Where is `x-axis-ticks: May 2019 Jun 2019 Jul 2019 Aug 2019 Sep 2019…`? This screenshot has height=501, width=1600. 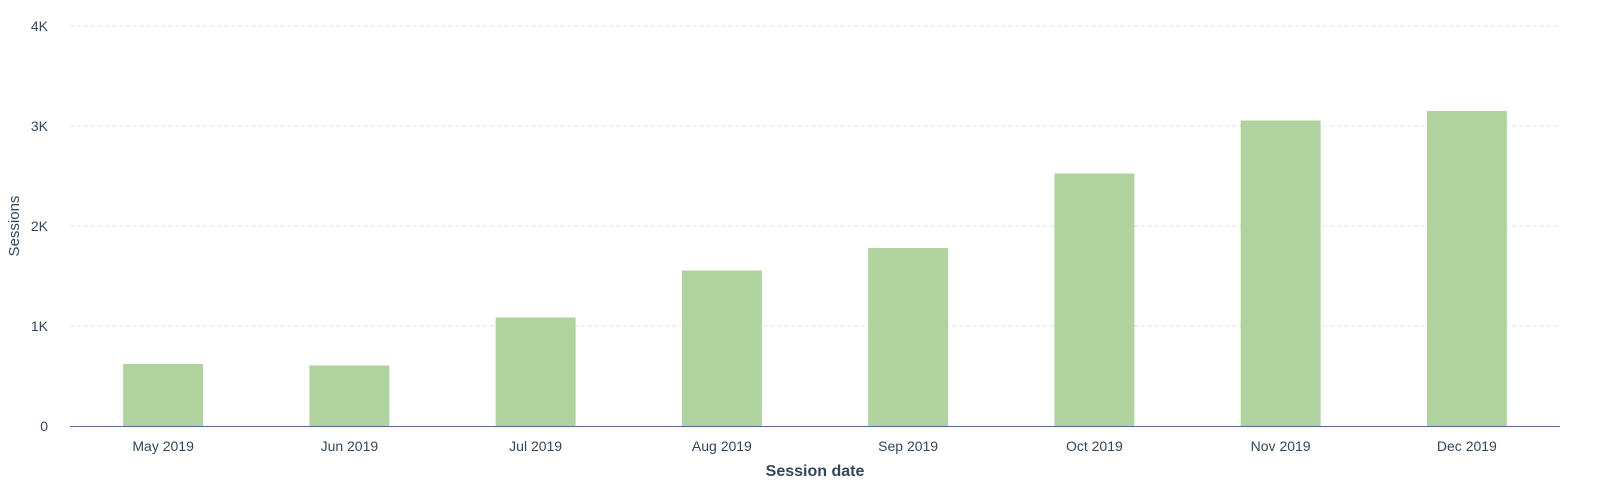 x-axis-ticks: May 2019 Jun 2019 Jul 2019 Aug 2019 Sep 2019… is located at coordinates (814, 446).